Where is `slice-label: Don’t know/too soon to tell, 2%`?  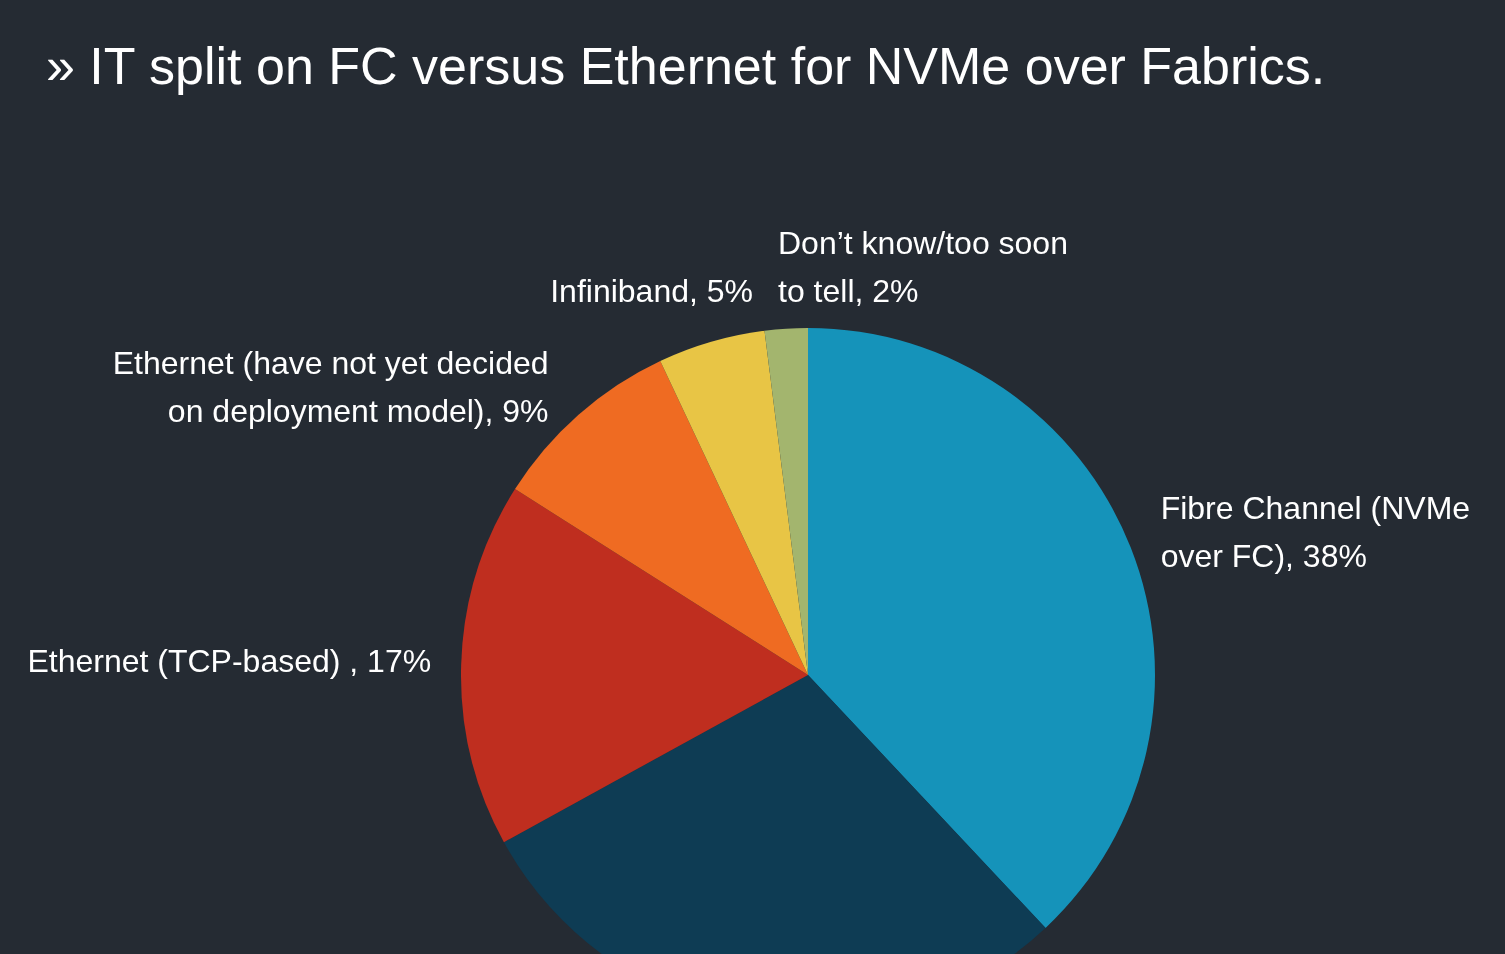
slice-label: Don’t know/too soon to tell, 2% is located at coordinates (923, 266).